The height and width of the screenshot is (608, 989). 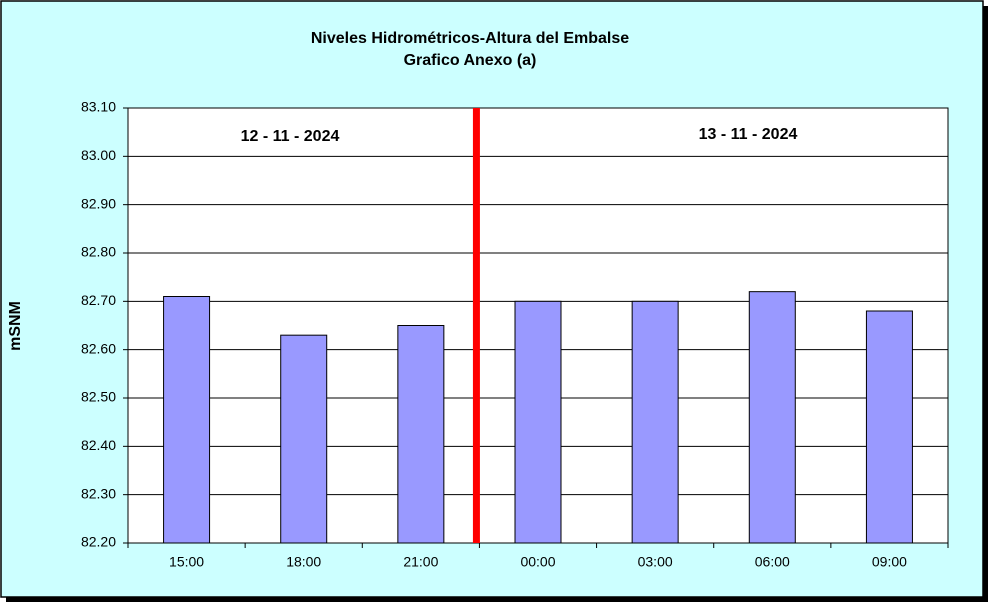 I want to click on chart-subtitle: Grafico Anexo (a), so click(x=470, y=60).